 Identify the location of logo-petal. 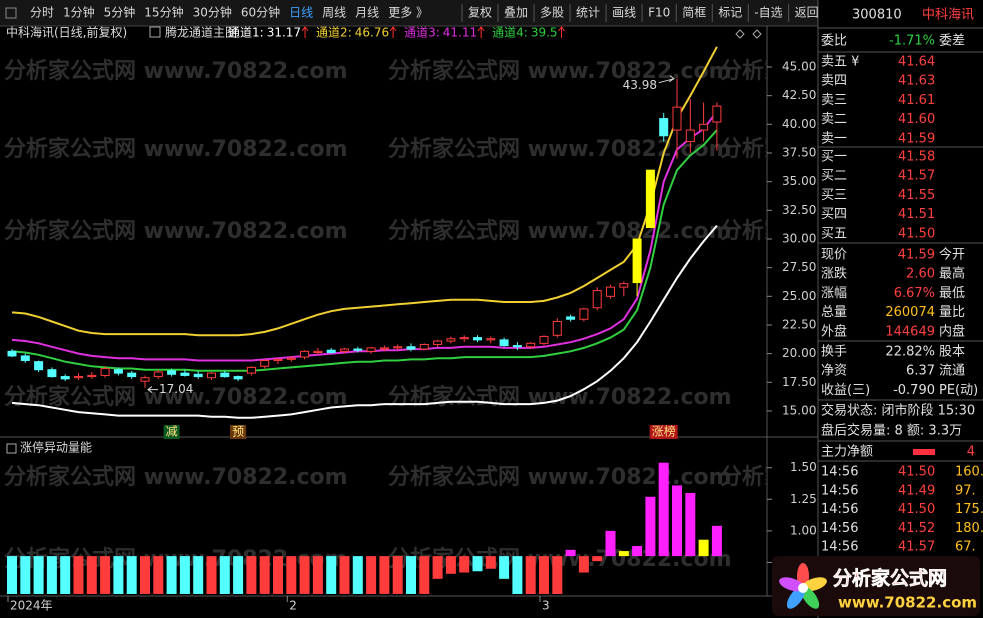
(814, 584).